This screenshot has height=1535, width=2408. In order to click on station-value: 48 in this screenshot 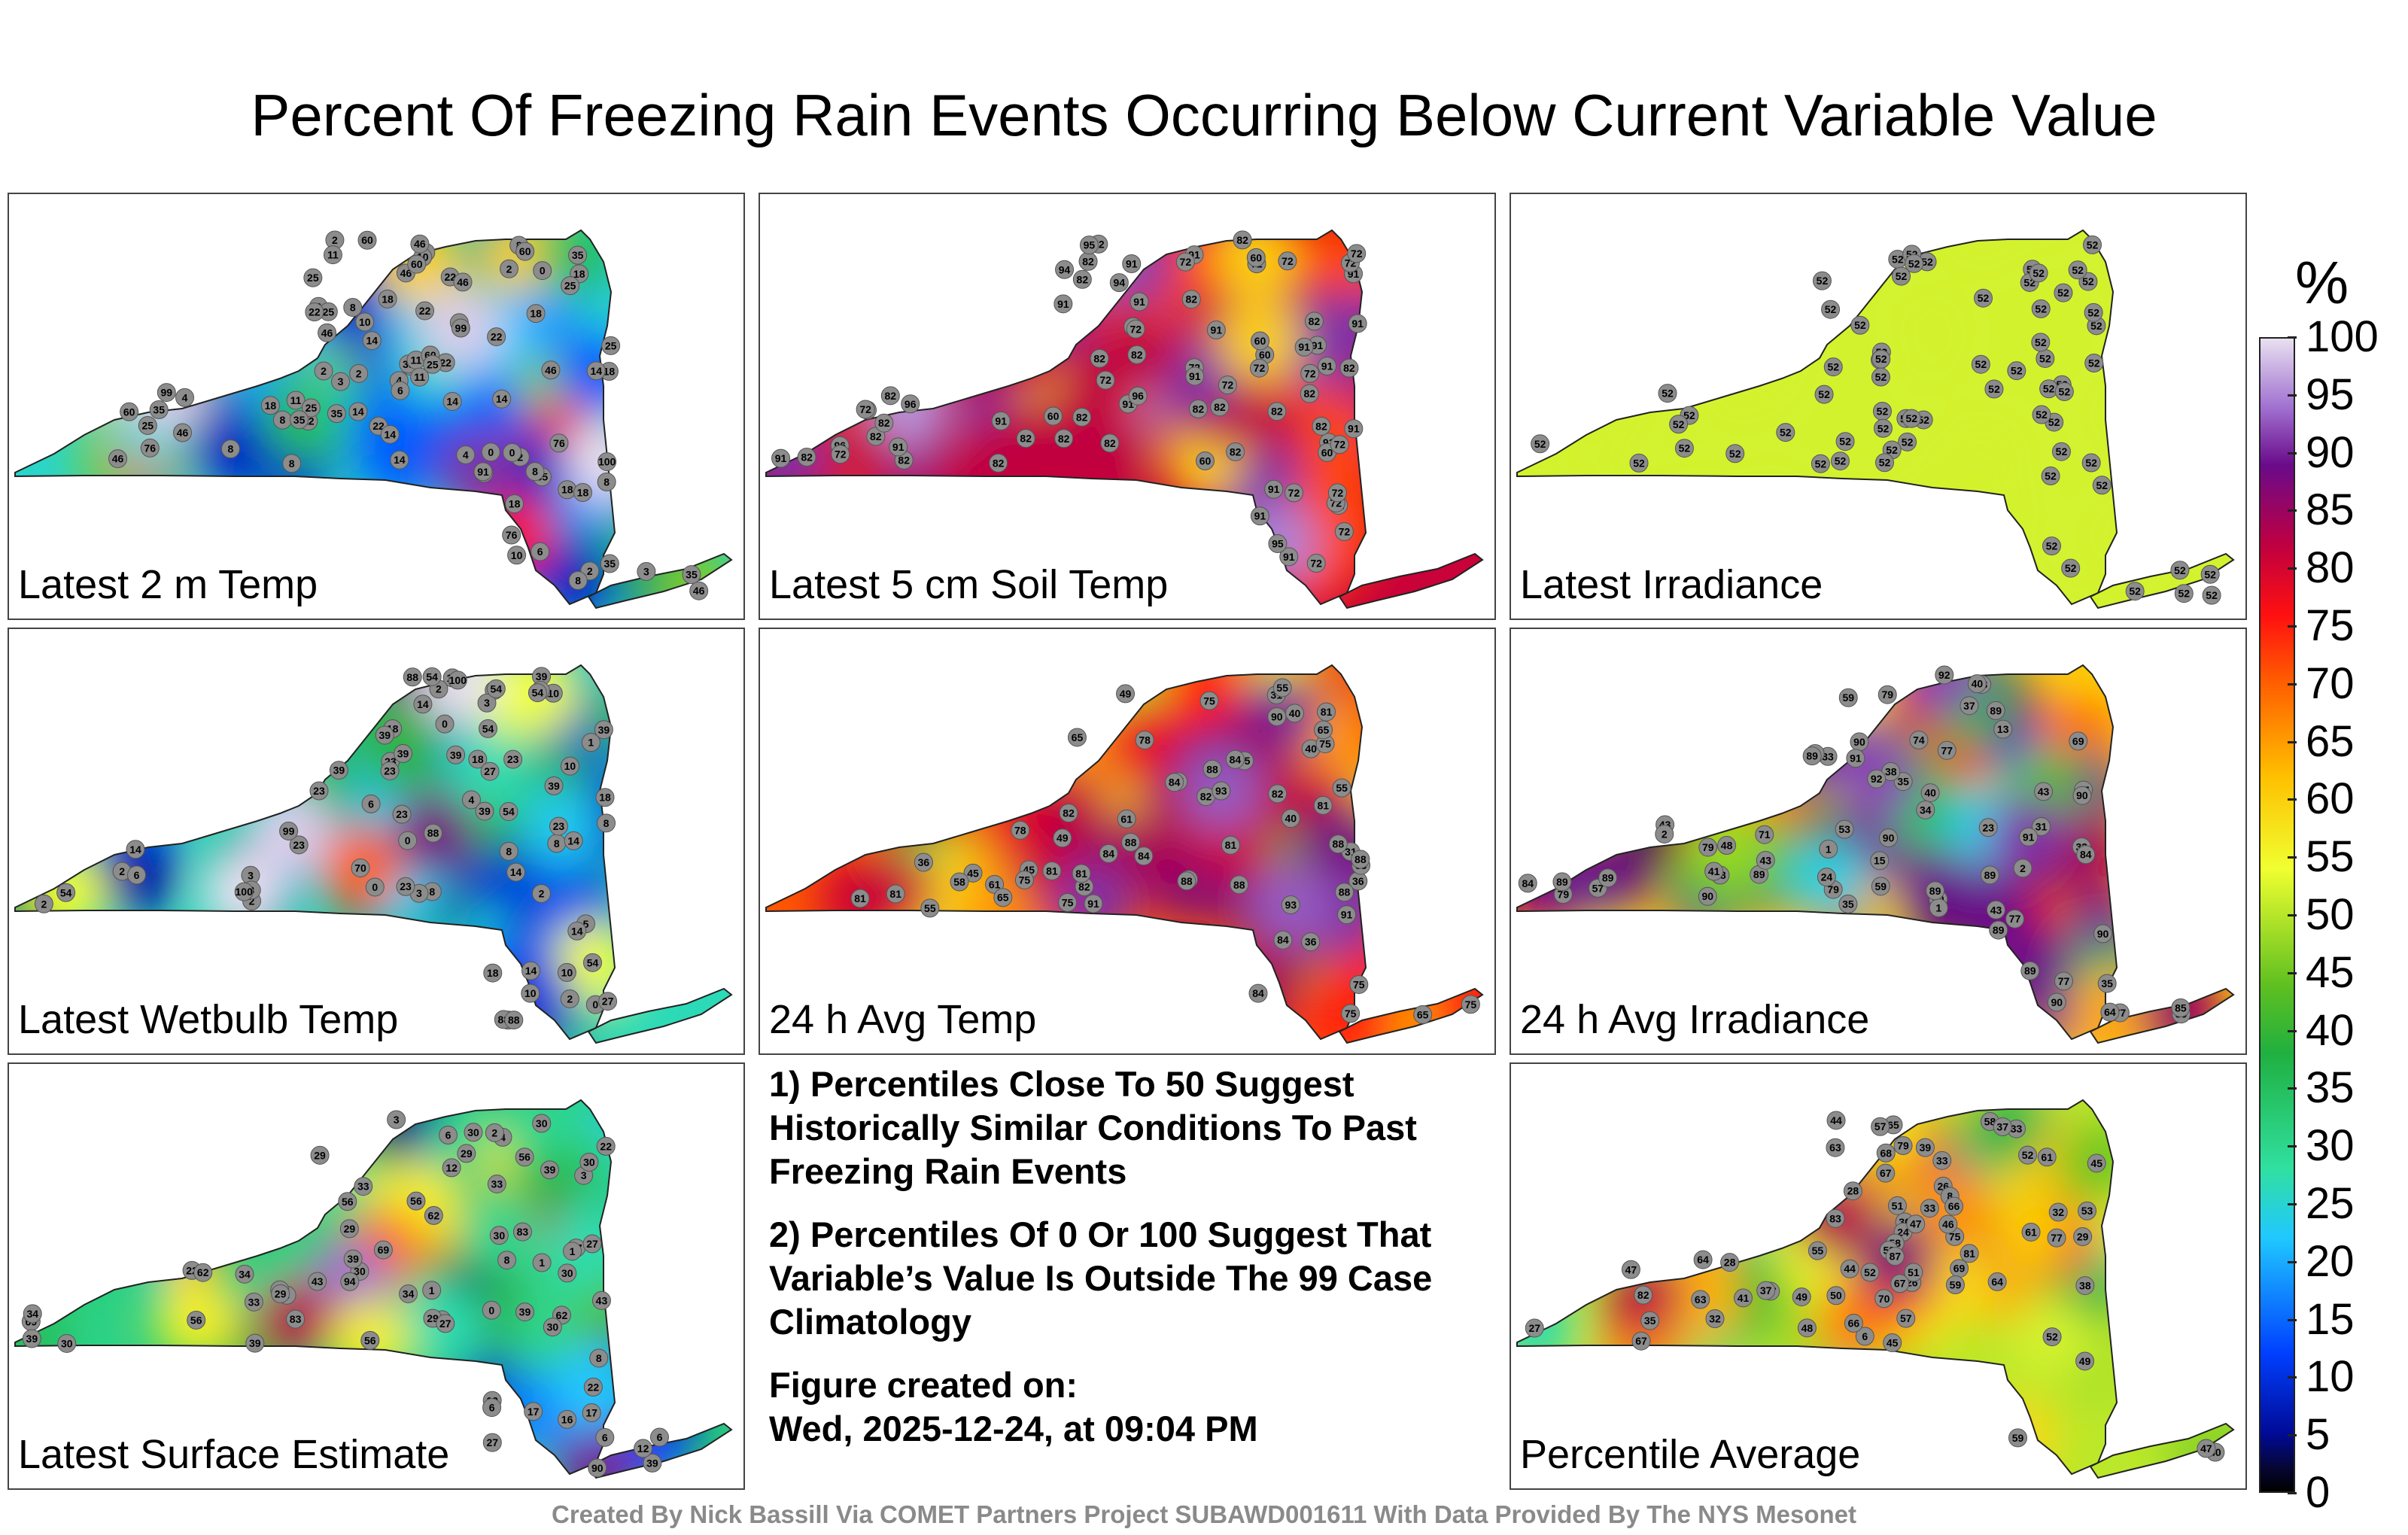, I will do `click(1807, 1328)`.